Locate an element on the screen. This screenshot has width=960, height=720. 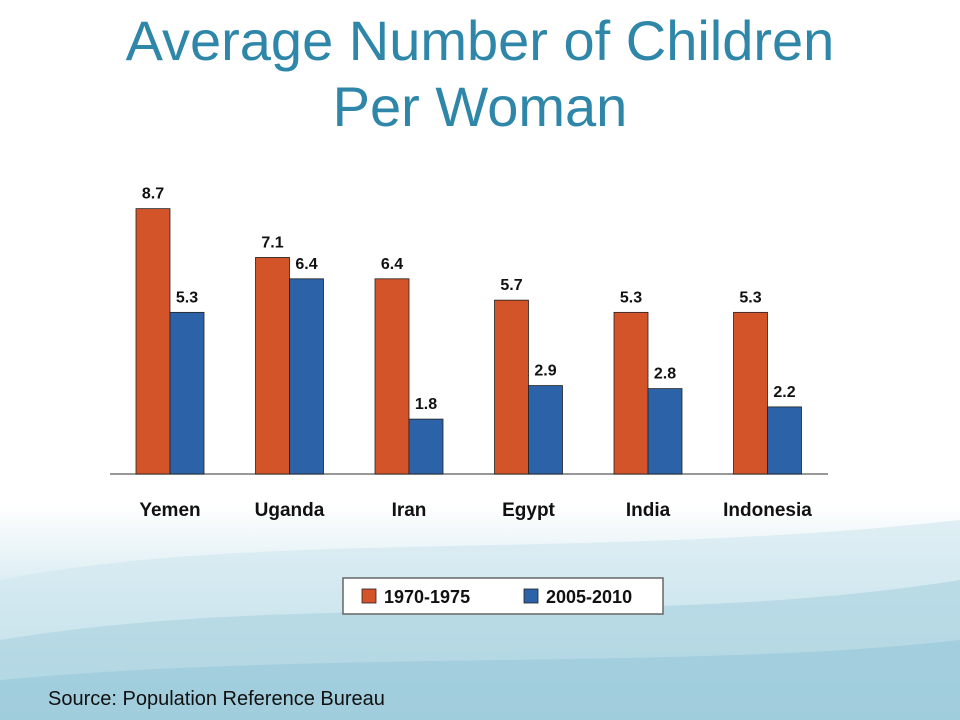
title-line-1: Average Number of Children is located at coordinates (480, 40).